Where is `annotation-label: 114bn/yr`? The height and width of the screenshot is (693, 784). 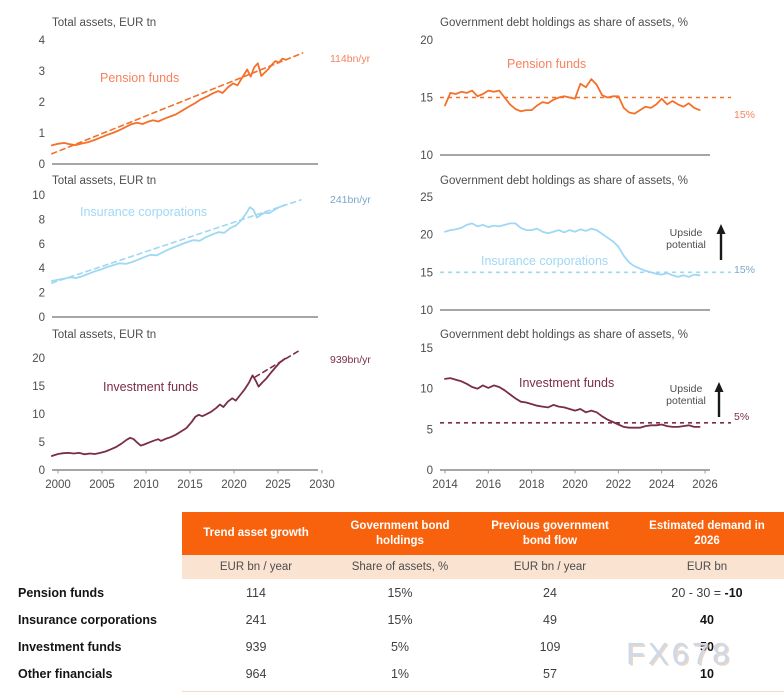 annotation-label: 114bn/yr is located at coordinates (350, 59).